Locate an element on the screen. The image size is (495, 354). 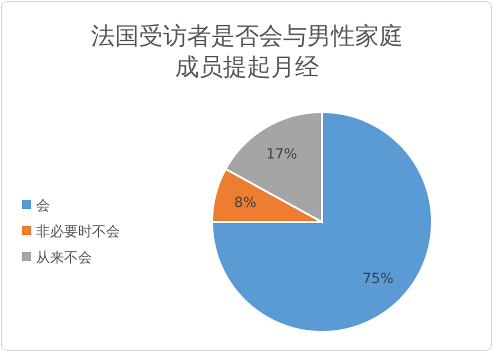
legend-label: 从来不会 is located at coordinates (64, 258).